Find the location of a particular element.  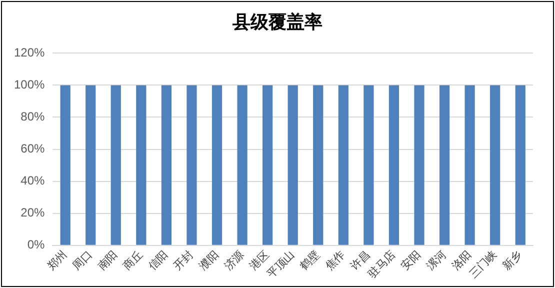

x-tick-label: 商丘 is located at coordinates (133, 260).